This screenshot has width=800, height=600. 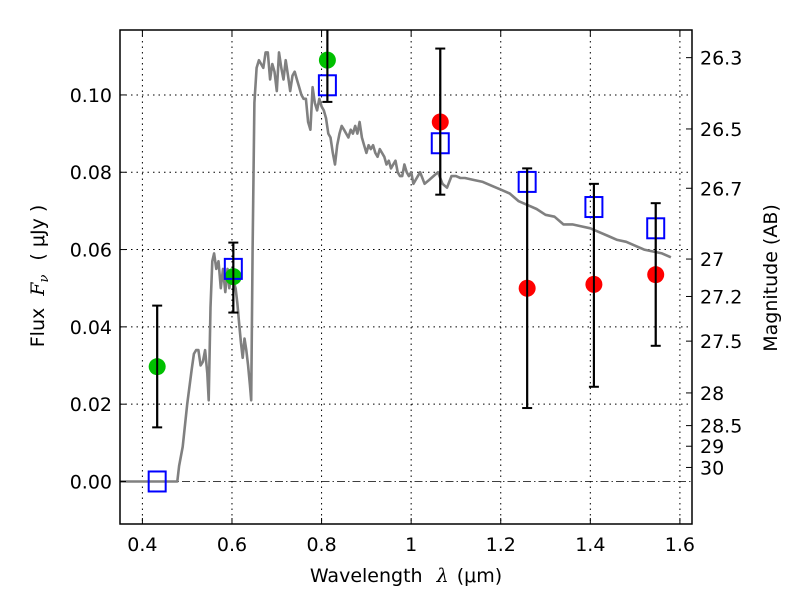 I want to click on y2-tick-label: 29, so click(x=712, y=447).